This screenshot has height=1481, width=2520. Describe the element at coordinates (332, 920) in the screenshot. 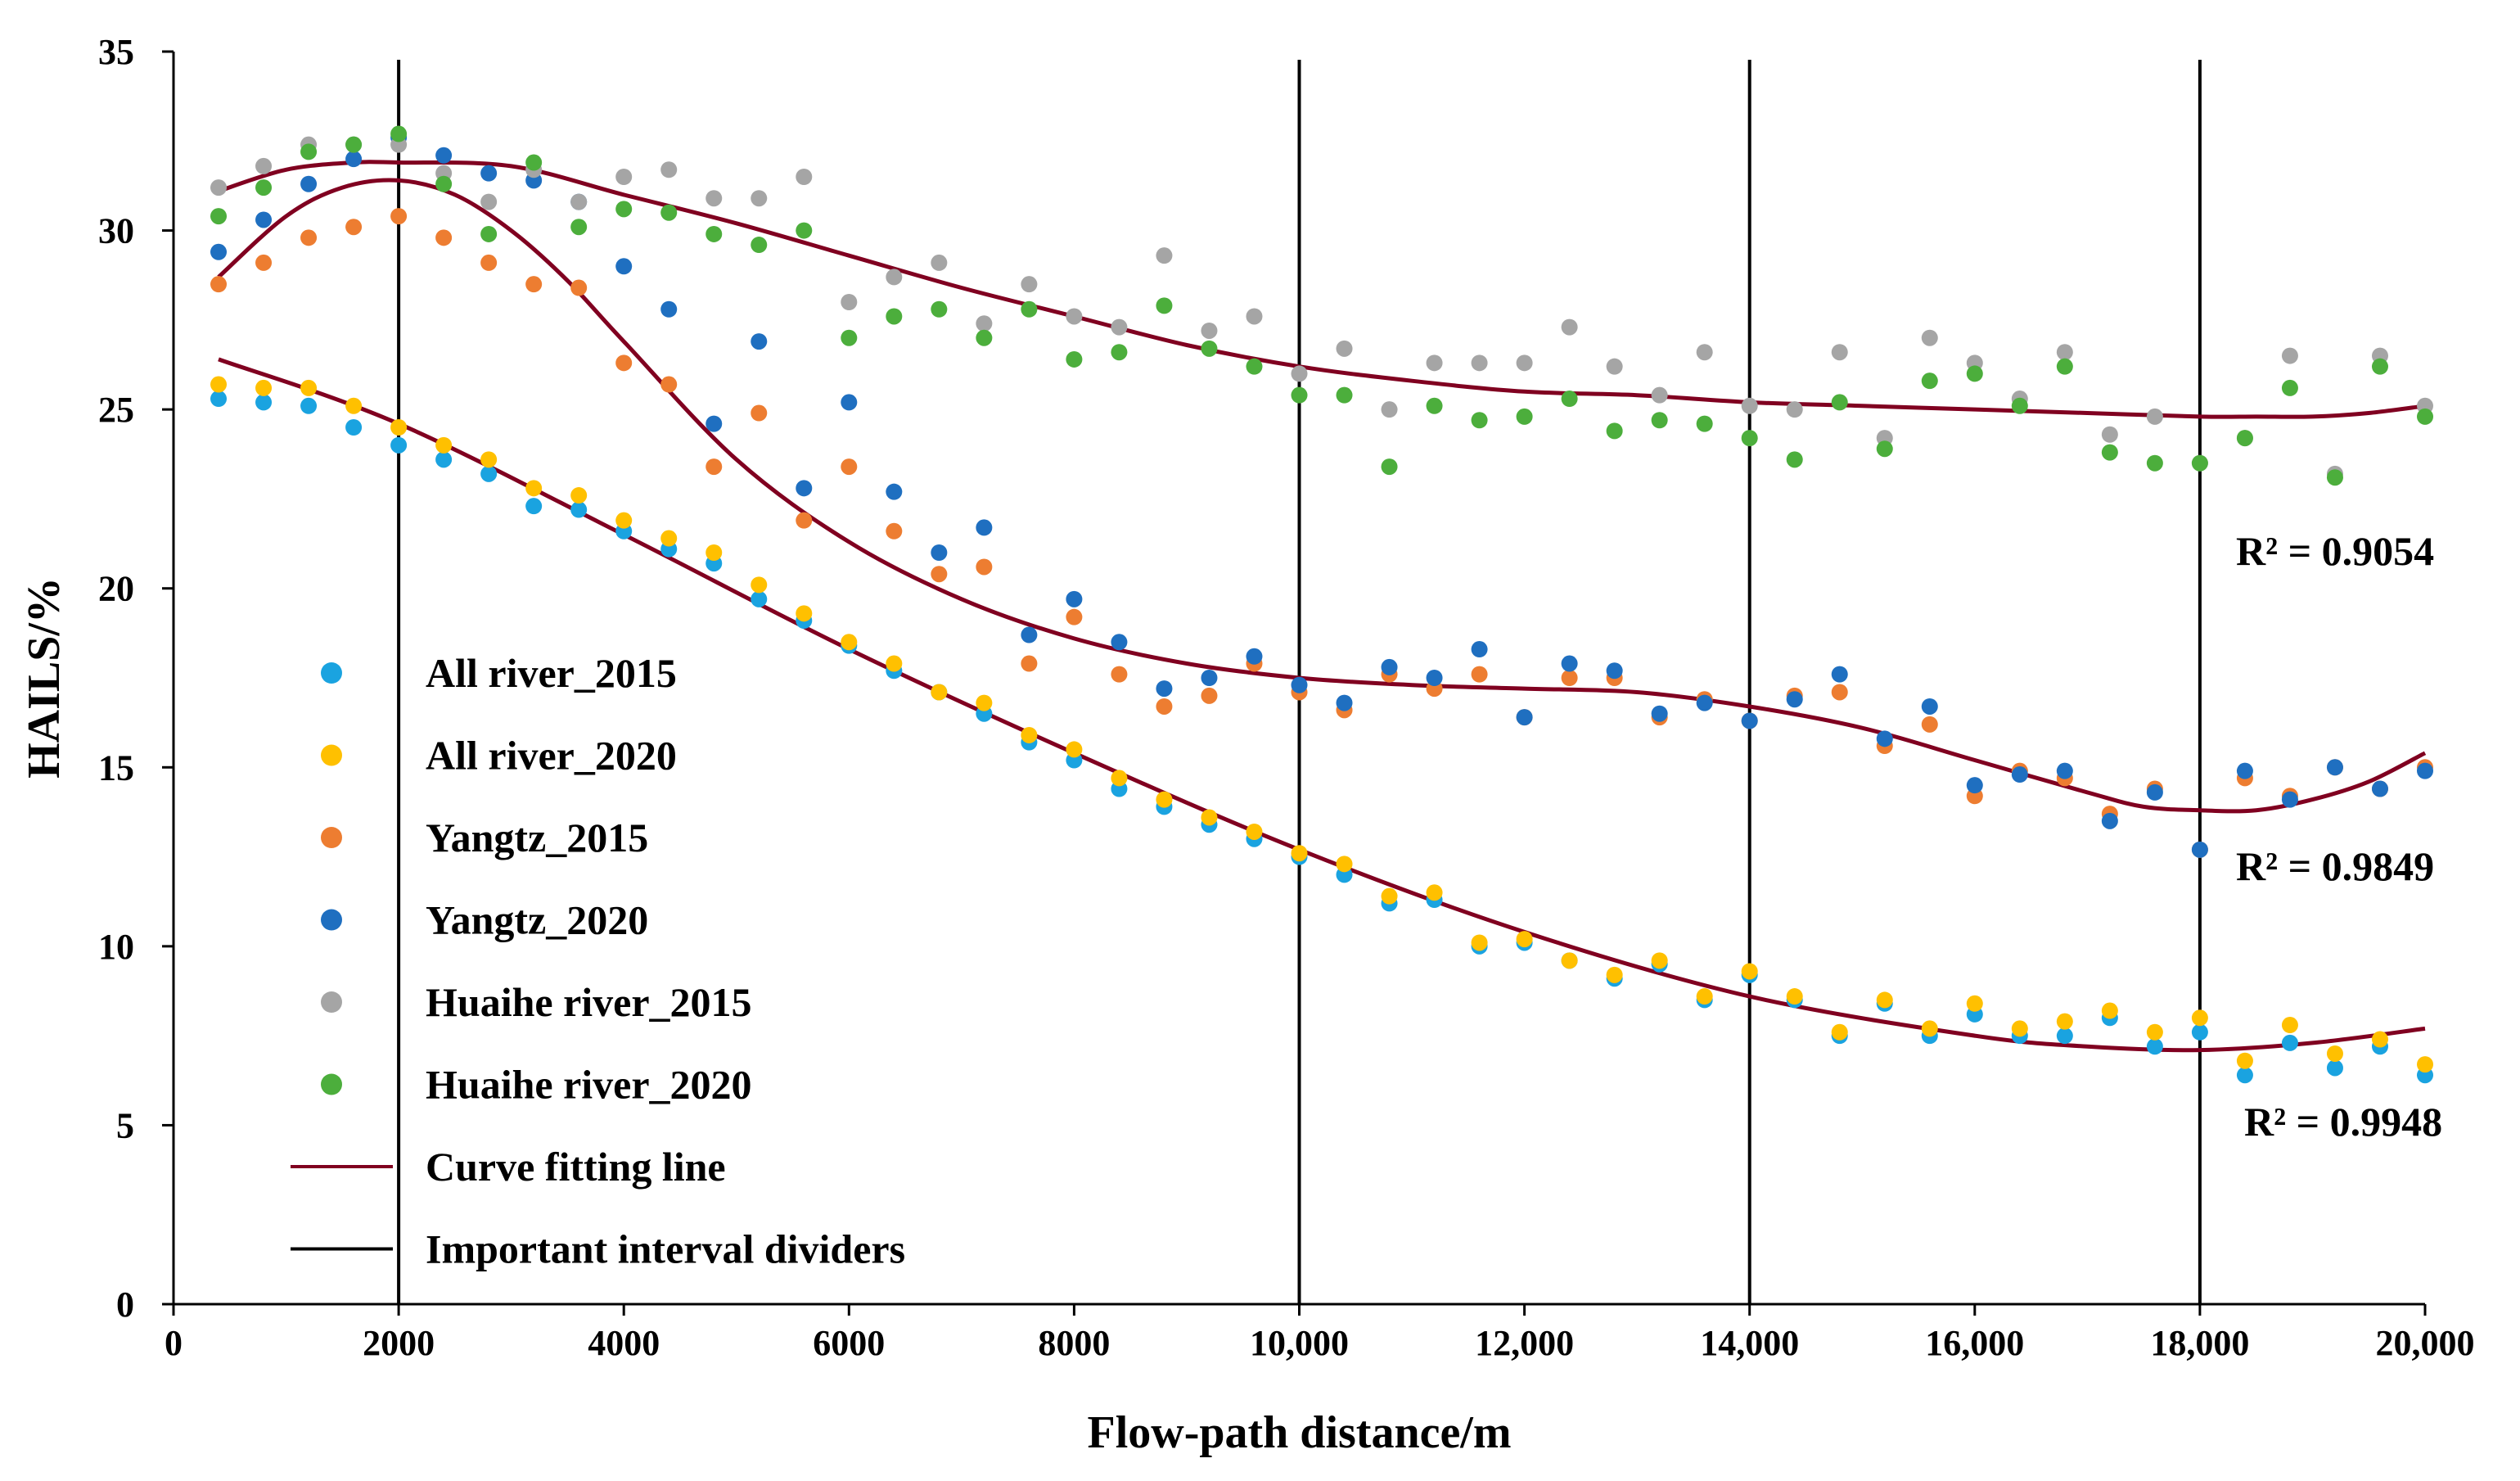

I see `legend-marker-yangtz-2020` at that location.